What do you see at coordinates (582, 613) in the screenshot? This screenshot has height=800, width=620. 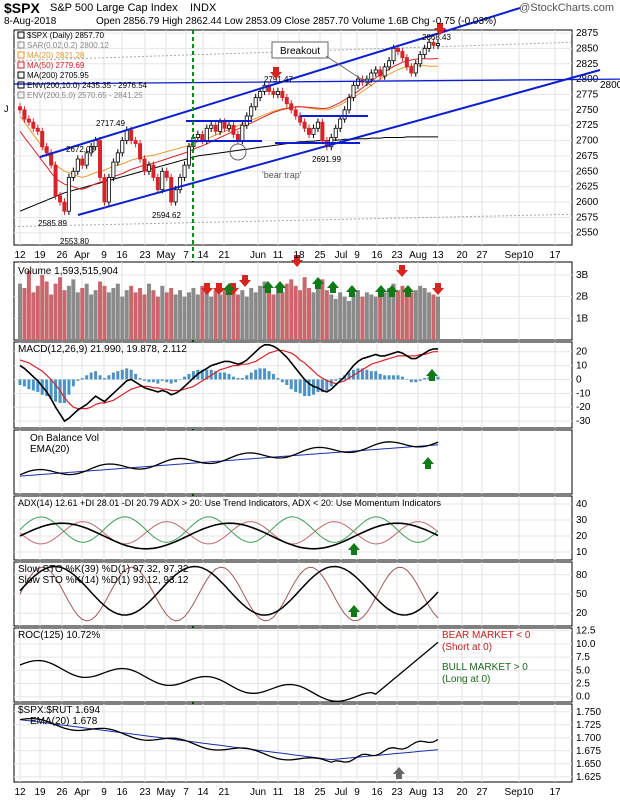 I see `stoch-y-tick: 20` at bounding box center [582, 613].